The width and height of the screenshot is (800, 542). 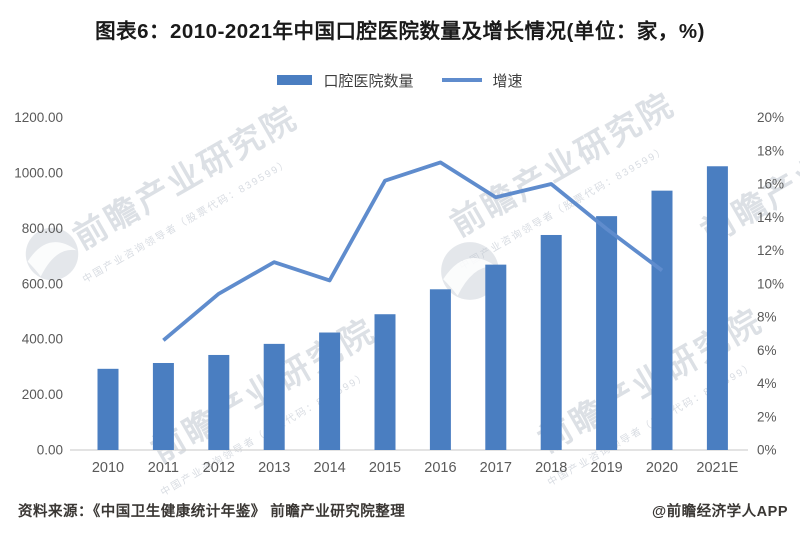 What do you see at coordinates (163, 468) in the screenshot?
I see `x-axis-category-label: 2011` at bounding box center [163, 468].